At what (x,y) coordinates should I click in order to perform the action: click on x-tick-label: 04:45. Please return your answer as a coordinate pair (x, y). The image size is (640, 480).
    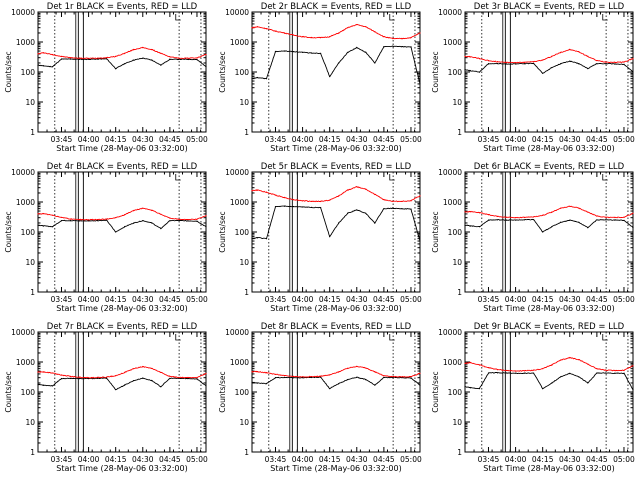
    Looking at the image, I should click on (384, 459).